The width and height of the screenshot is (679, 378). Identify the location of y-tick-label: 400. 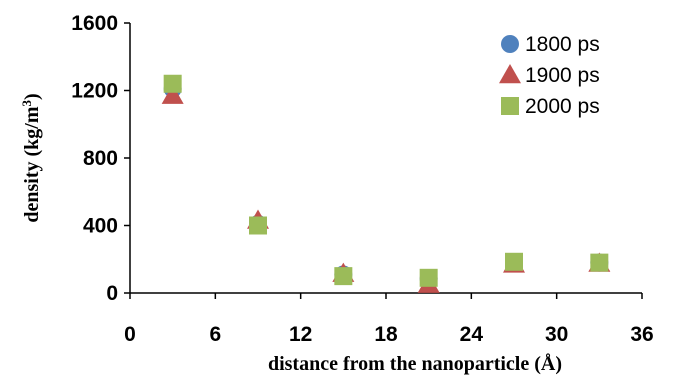
(100, 226).